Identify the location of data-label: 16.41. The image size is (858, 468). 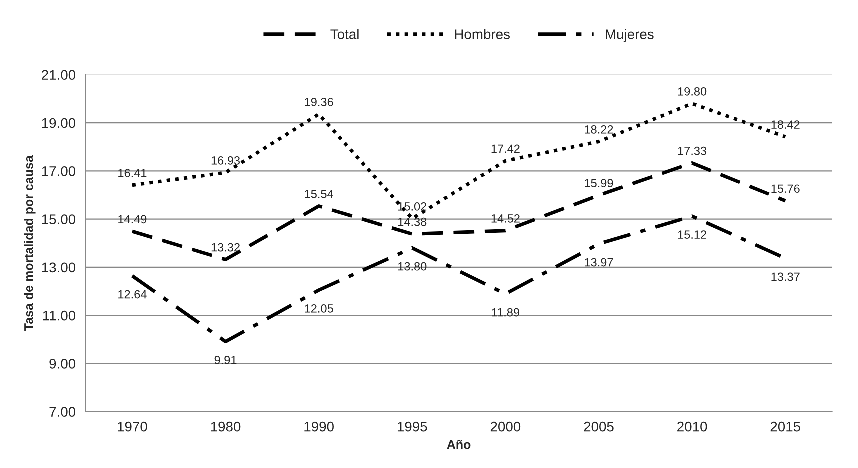
(132, 173).